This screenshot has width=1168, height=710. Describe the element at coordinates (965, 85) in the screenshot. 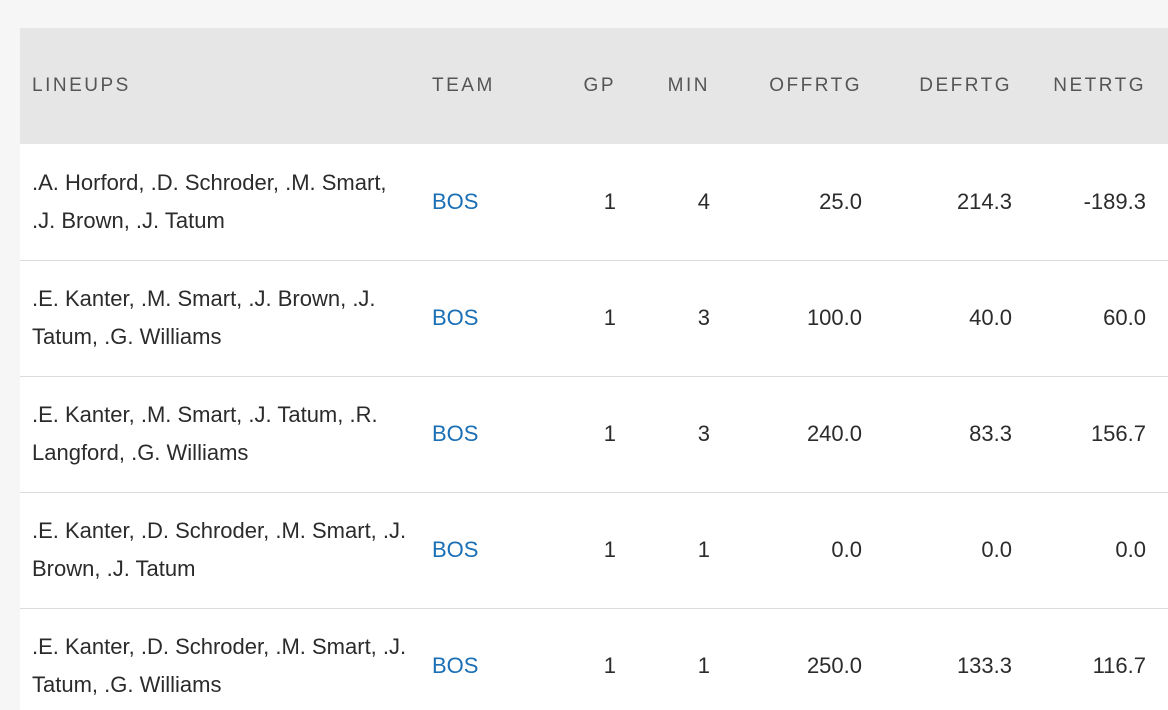

I see `header-defrtg: DEFRTG` at that location.